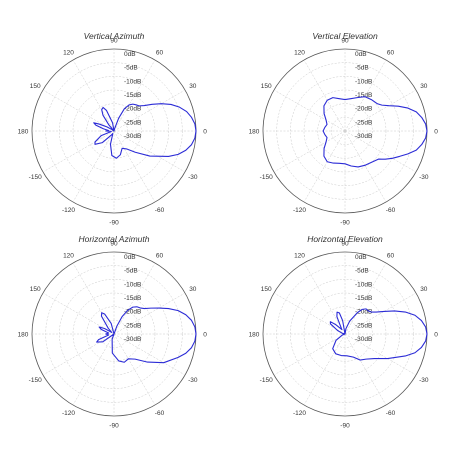  What do you see at coordinates (345, 239) in the screenshot?
I see `chart-title: Horizontal Elevation` at bounding box center [345, 239].